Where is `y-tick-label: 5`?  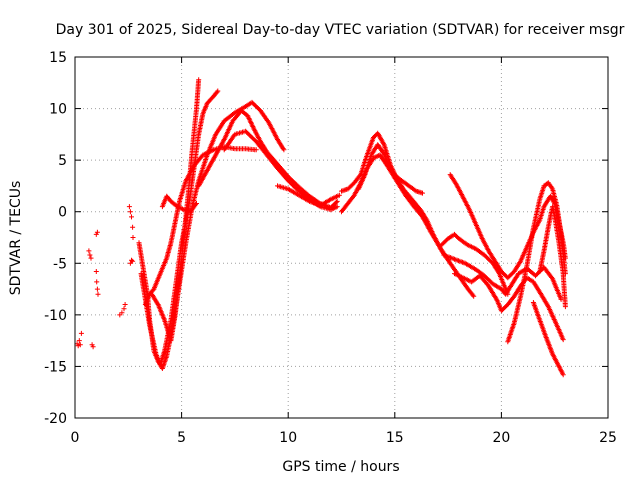
y-tick-label: 5 is located at coordinates (62, 161).